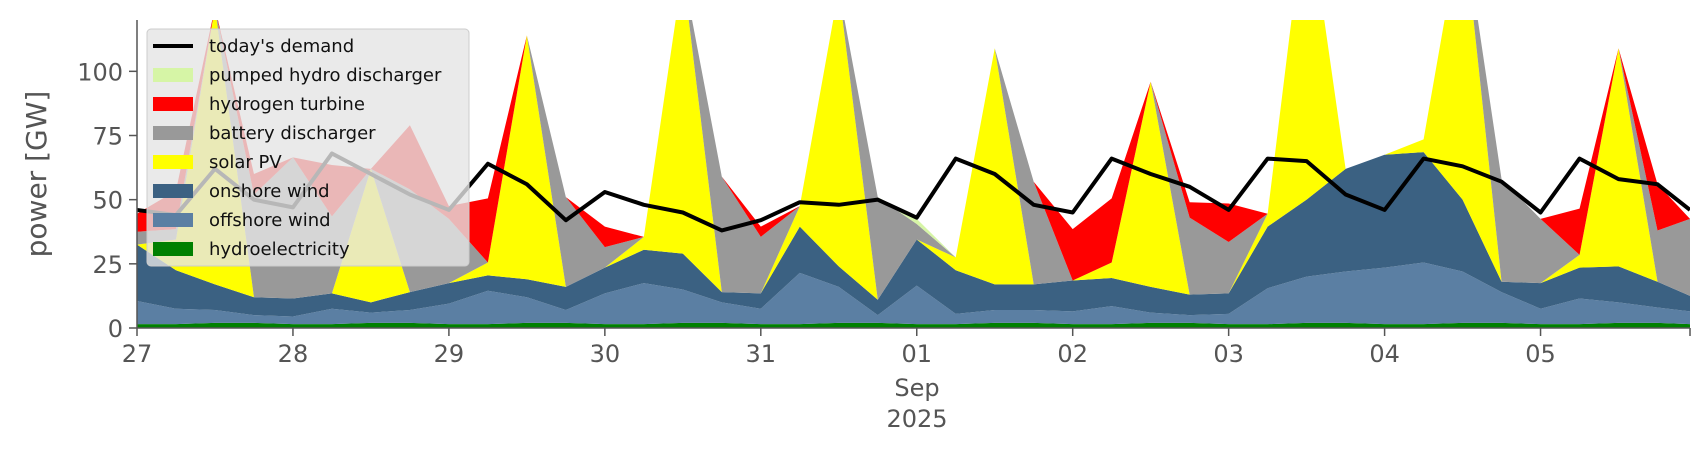 This screenshot has height=464, width=1706. I want to click on x-axis-month-label: Sep, so click(916, 388).